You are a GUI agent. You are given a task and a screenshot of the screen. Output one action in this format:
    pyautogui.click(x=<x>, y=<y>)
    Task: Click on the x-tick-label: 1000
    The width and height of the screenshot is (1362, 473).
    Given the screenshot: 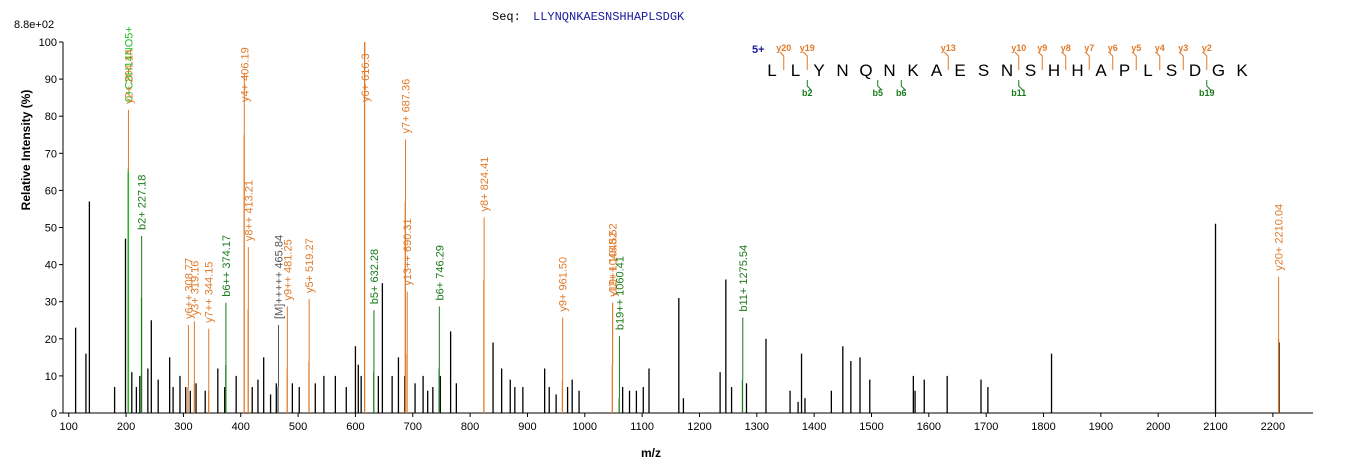 What is the action you would take?
    pyautogui.click(x=585, y=427)
    